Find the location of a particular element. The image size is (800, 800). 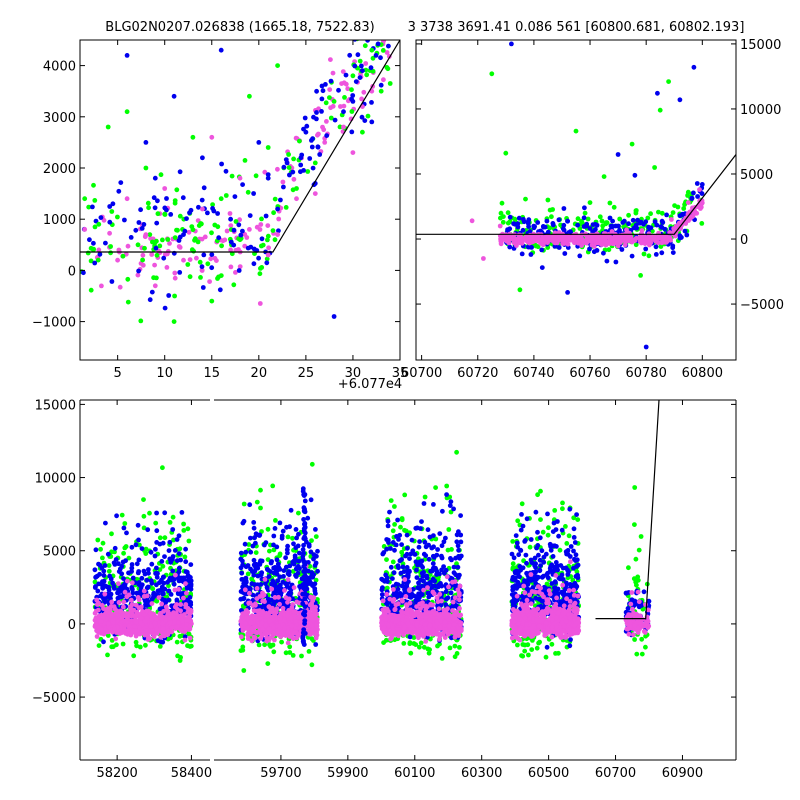

top-right-pink-point is located at coordinates (580, 237).